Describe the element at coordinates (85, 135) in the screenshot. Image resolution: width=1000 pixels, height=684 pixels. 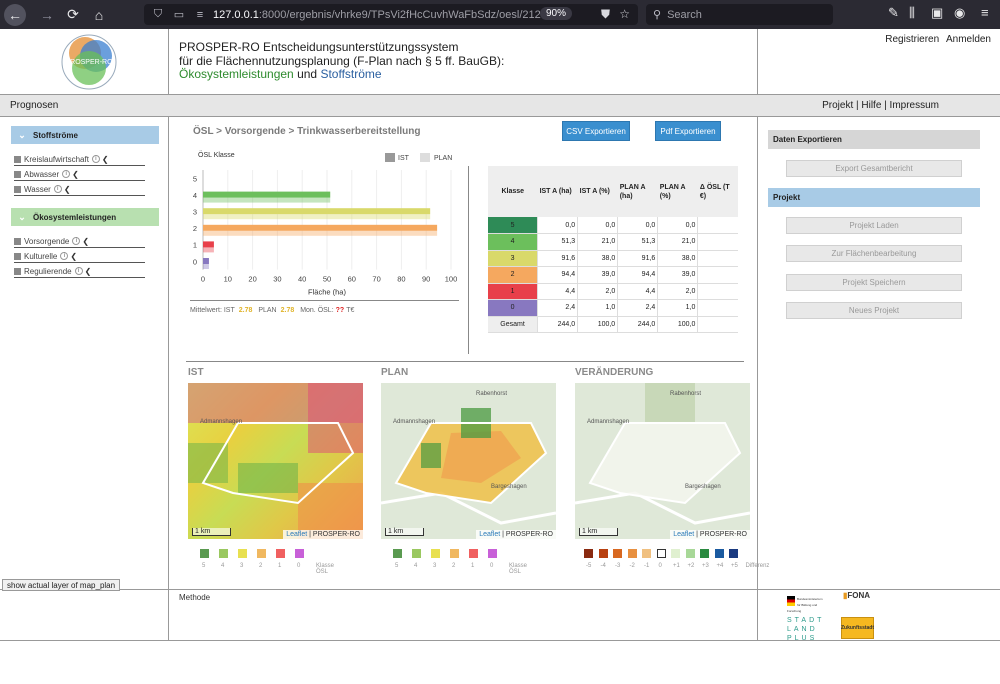
I see `sidebar-group-stoffstroeme: ⌄ Stoffströme` at that location.